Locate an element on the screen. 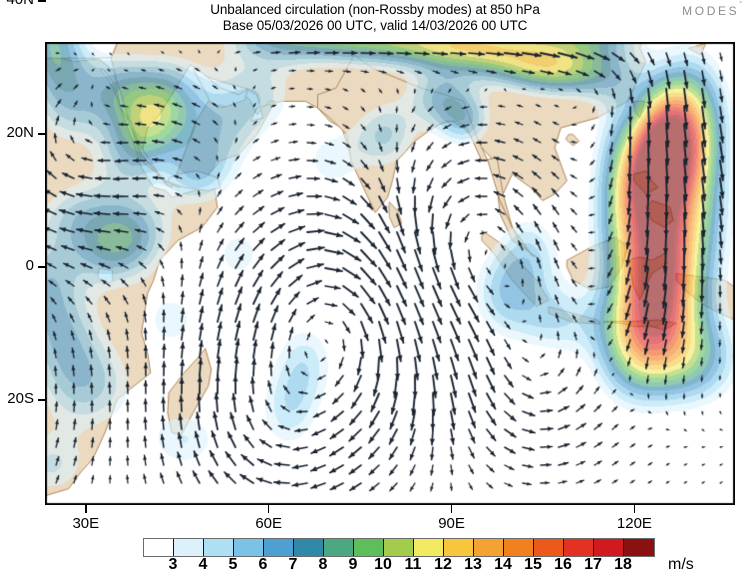 Image resolution: width=750 pixels, height=576 pixels. colorbar-tick-4: 4 is located at coordinates (203, 564).